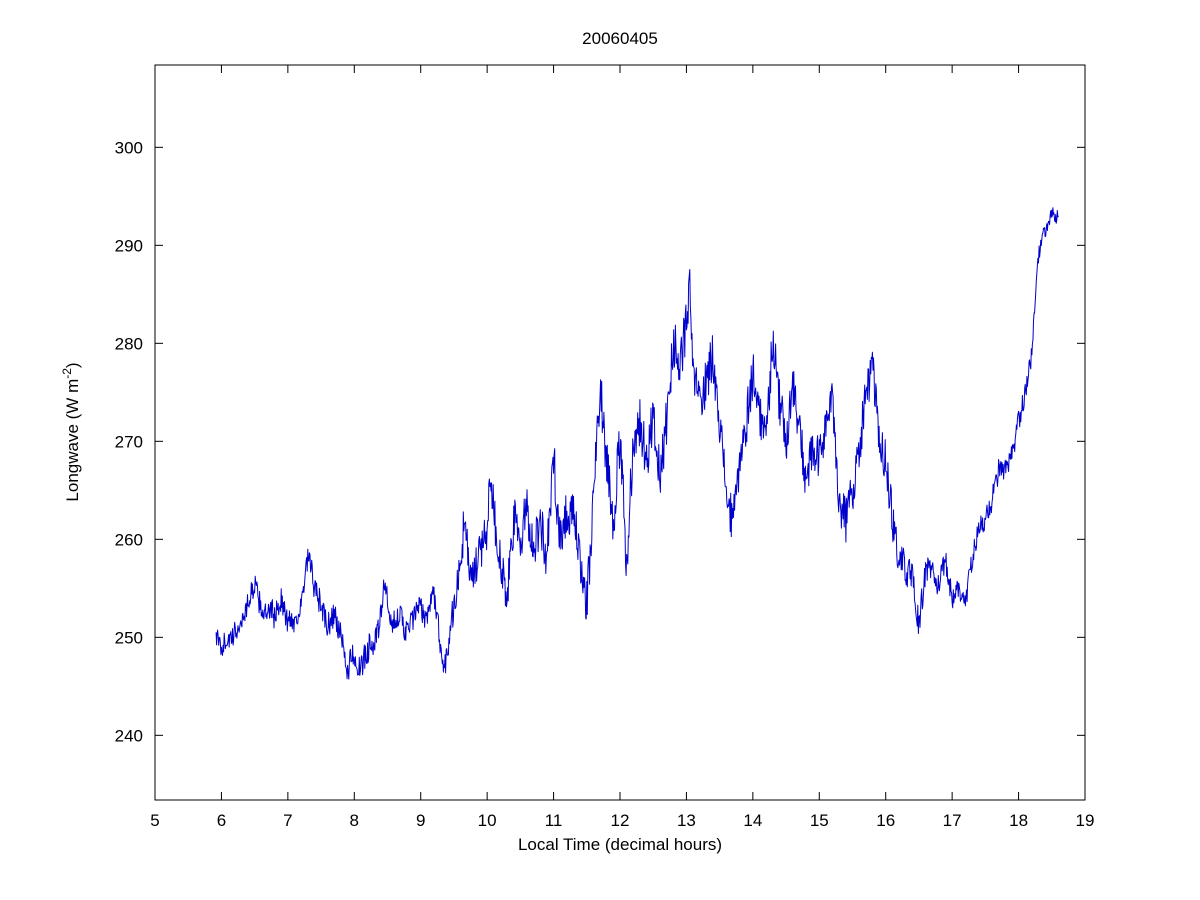  I want to click on x-tick-label: 10, so click(487, 820).